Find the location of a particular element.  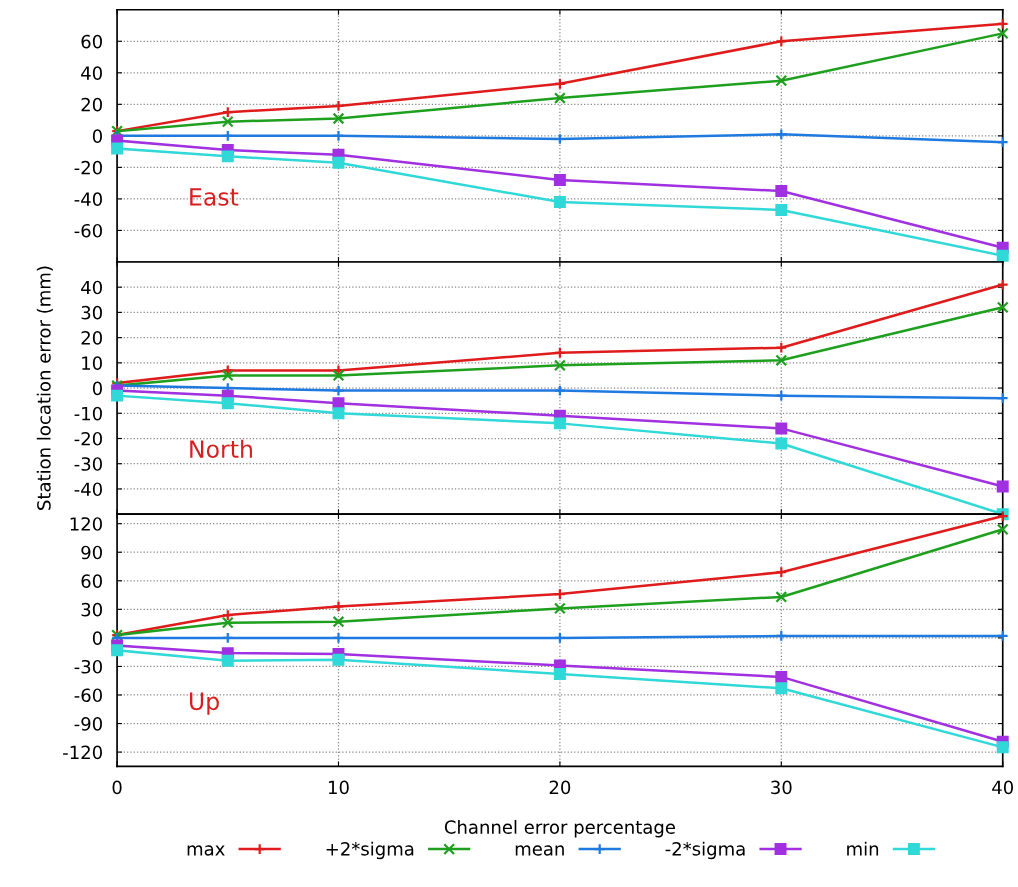

legend-label: +2*sigma is located at coordinates (370, 850).